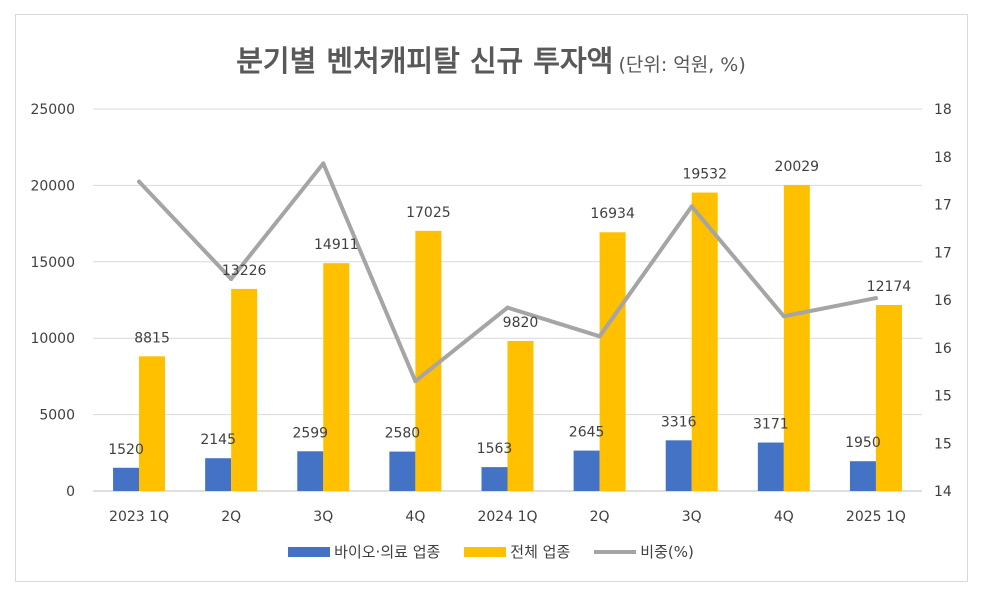 This screenshot has height=599, width=982. Describe the element at coordinates (425, 61) in the screenshot. I see `chart-title: 분기별 벤처캐피탈 신규 투자액` at that location.